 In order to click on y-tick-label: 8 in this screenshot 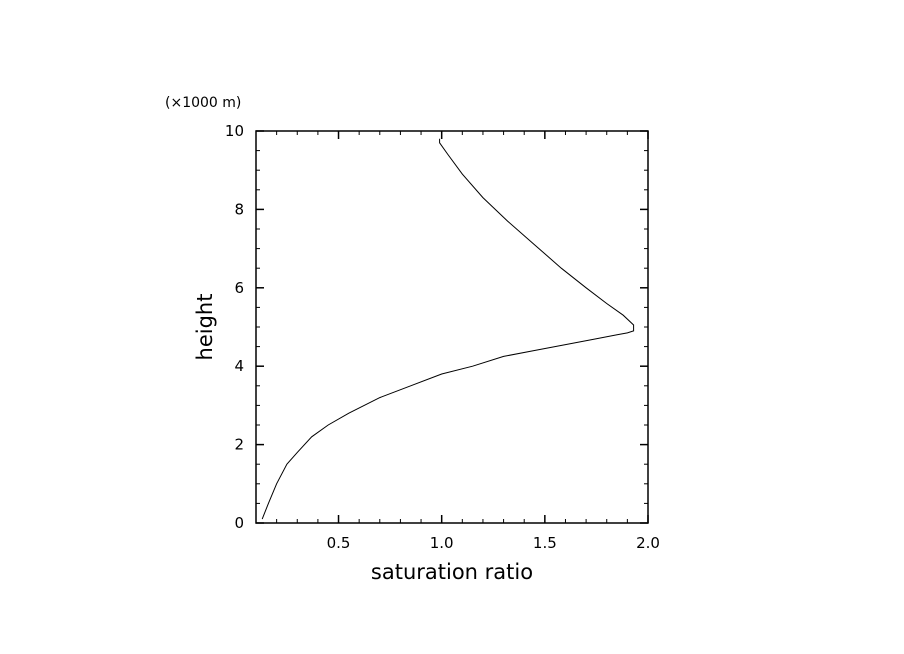, I will do `click(239, 209)`.